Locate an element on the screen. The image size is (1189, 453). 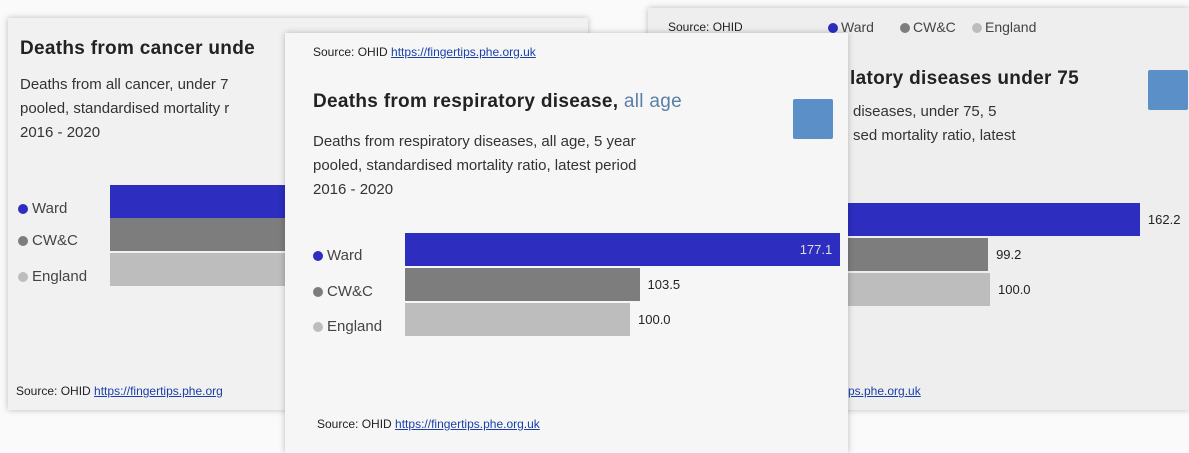
subtitle-line: diseases, under 75, 5 is located at coordinates (925, 111).